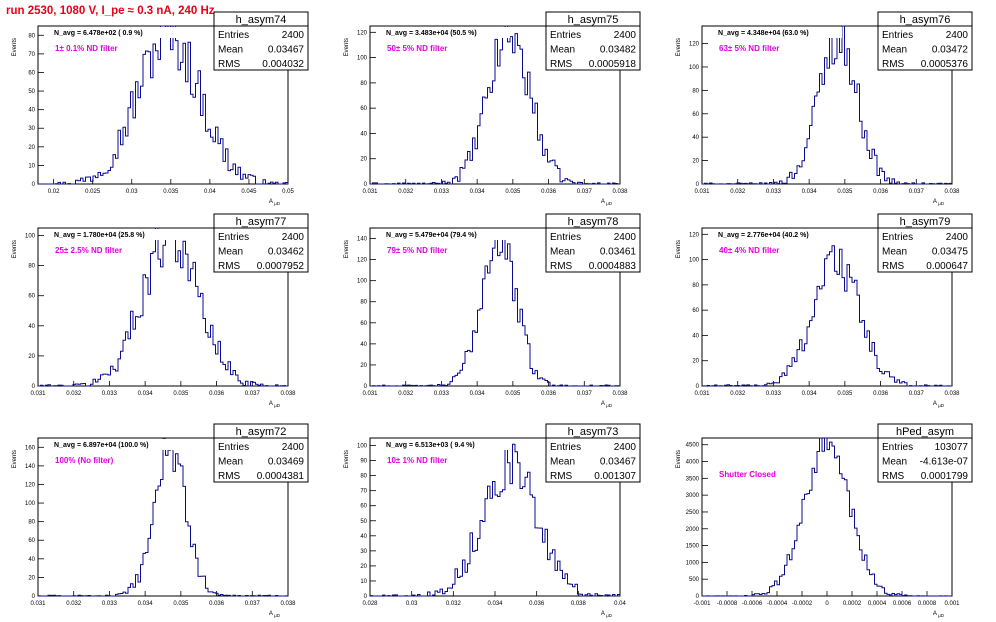 The width and height of the screenshot is (996, 622). Describe the element at coordinates (431, 33) in the screenshot. I see `n-avg-label-h_asym75: N_avg = 3.483e+04 (50.5 %)` at that location.